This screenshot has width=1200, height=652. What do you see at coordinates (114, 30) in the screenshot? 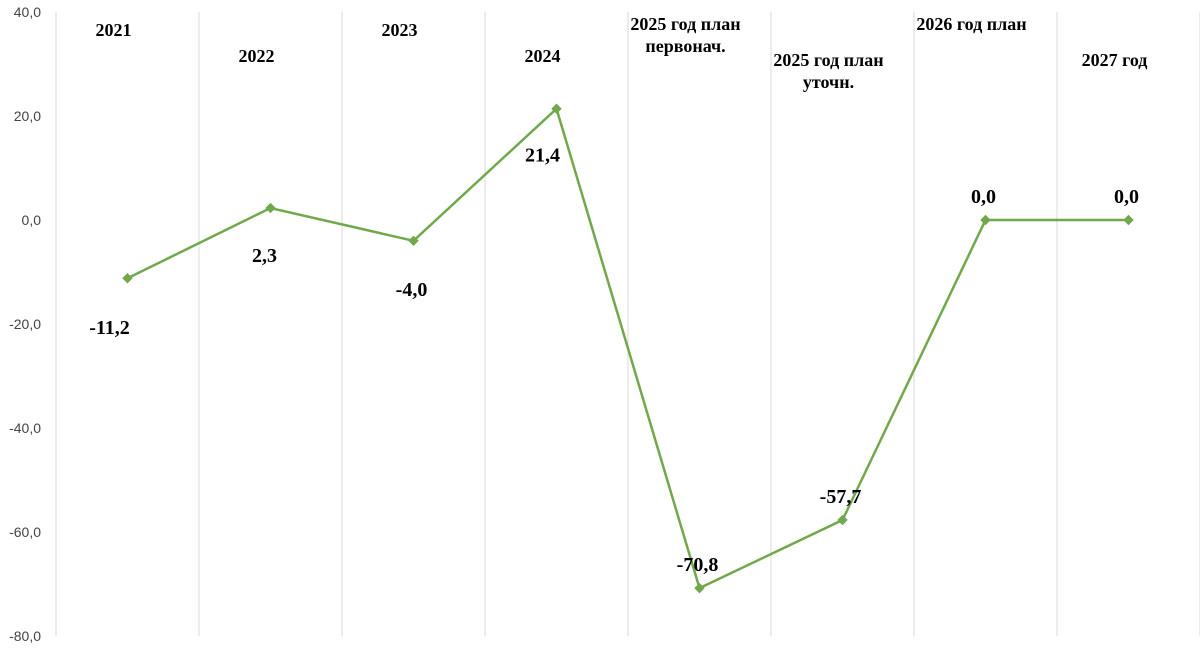
I see `category-label: 2021` at bounding box center [114, 30].